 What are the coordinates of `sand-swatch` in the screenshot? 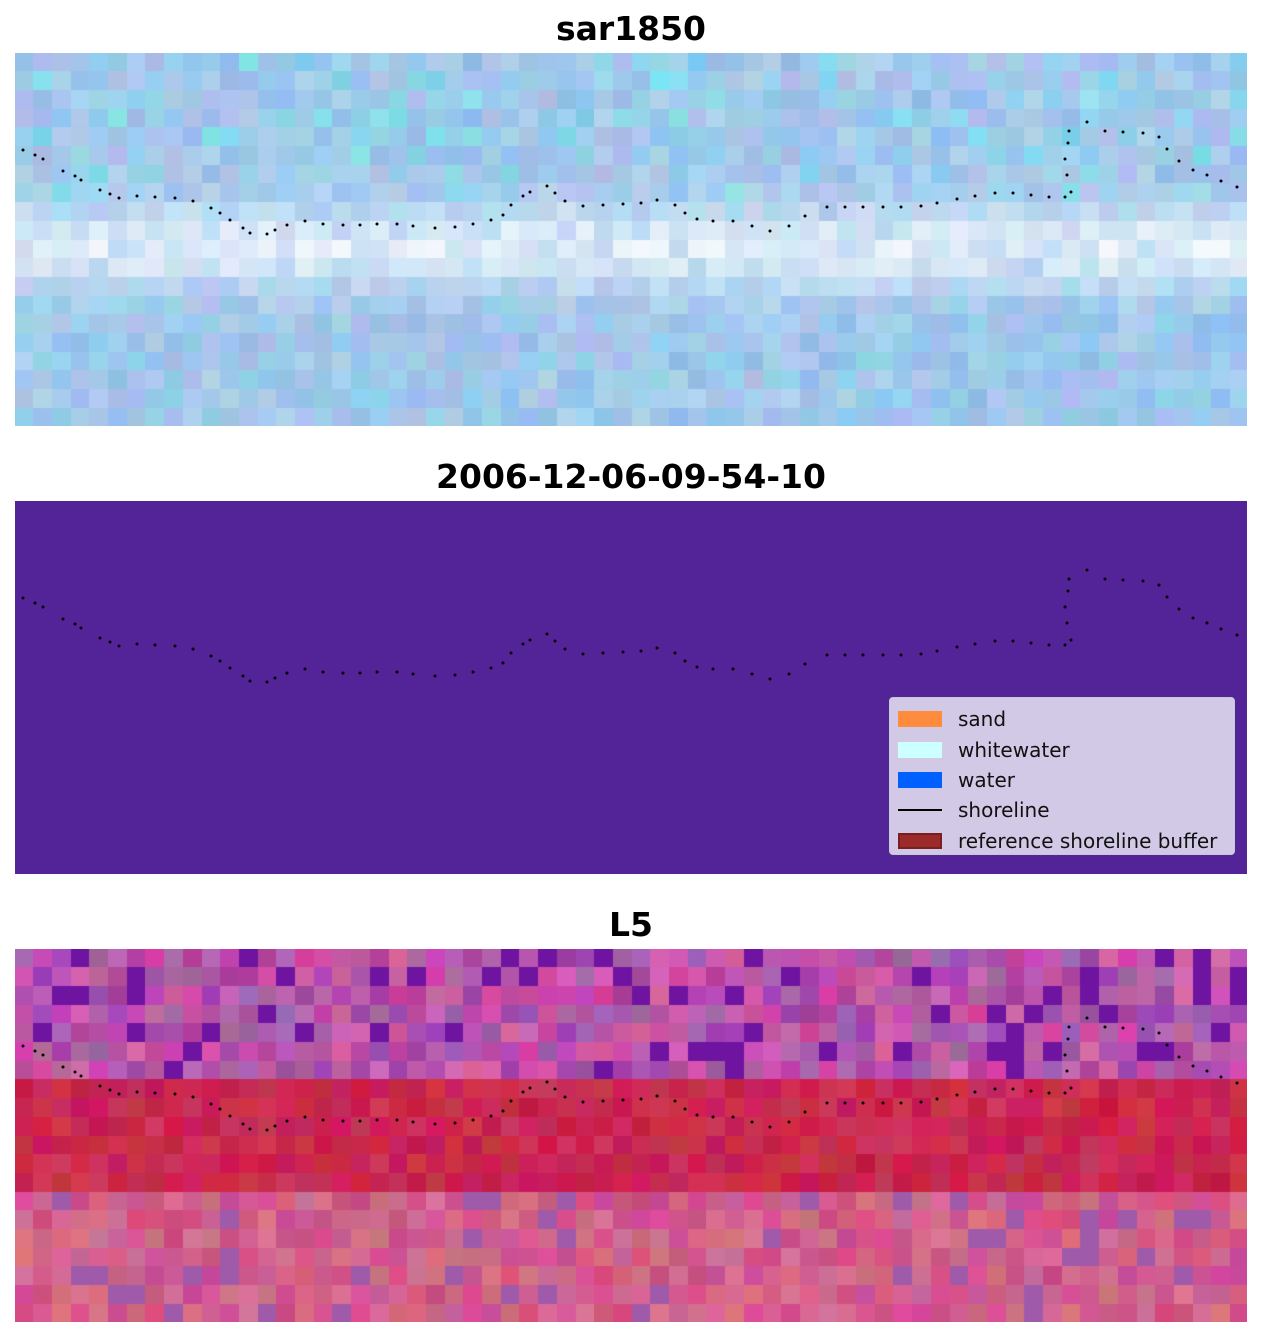 It's located at (920, 719).